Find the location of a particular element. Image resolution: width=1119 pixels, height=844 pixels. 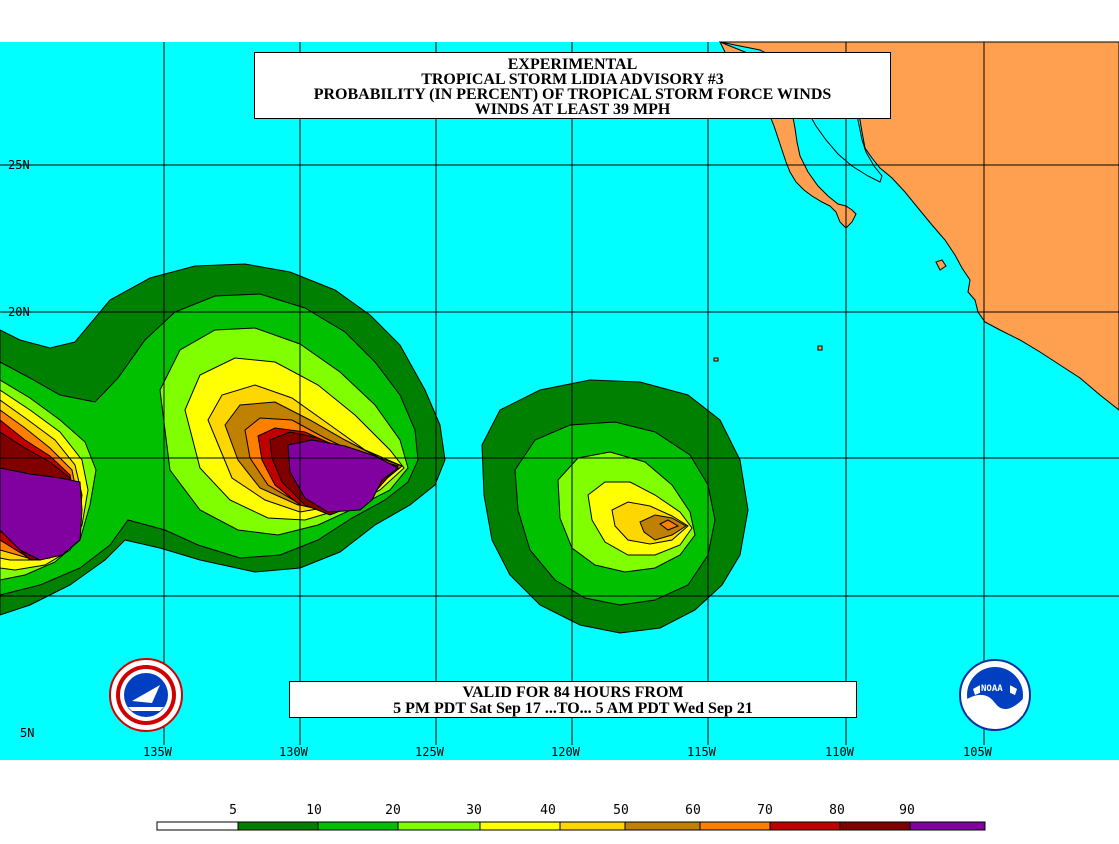

prob-50-60-east is located at coordinates (663, 527).